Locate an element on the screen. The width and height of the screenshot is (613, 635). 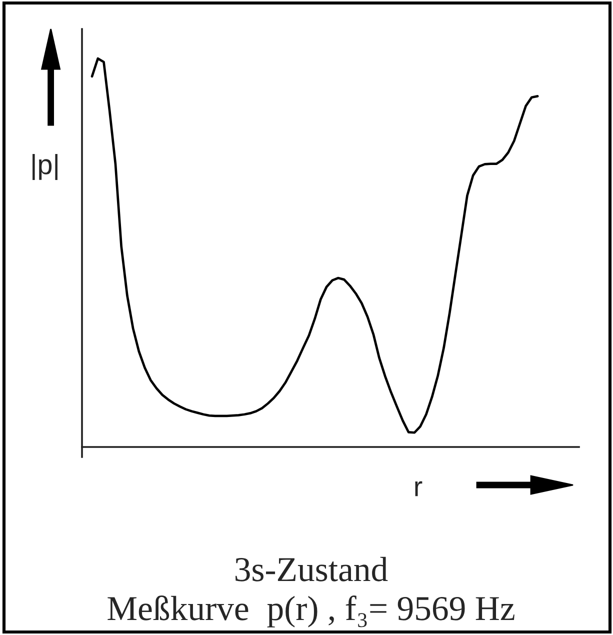
x-axis-title: r is located at coordinates (418, 488).